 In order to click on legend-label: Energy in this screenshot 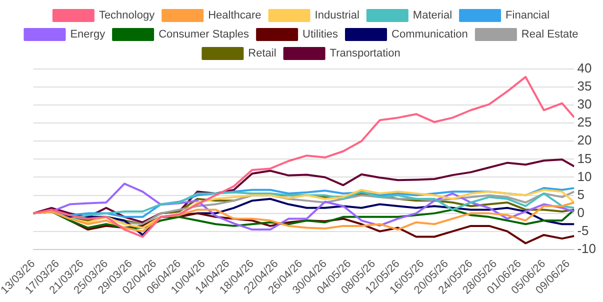, I will do `click(88, 34)`.